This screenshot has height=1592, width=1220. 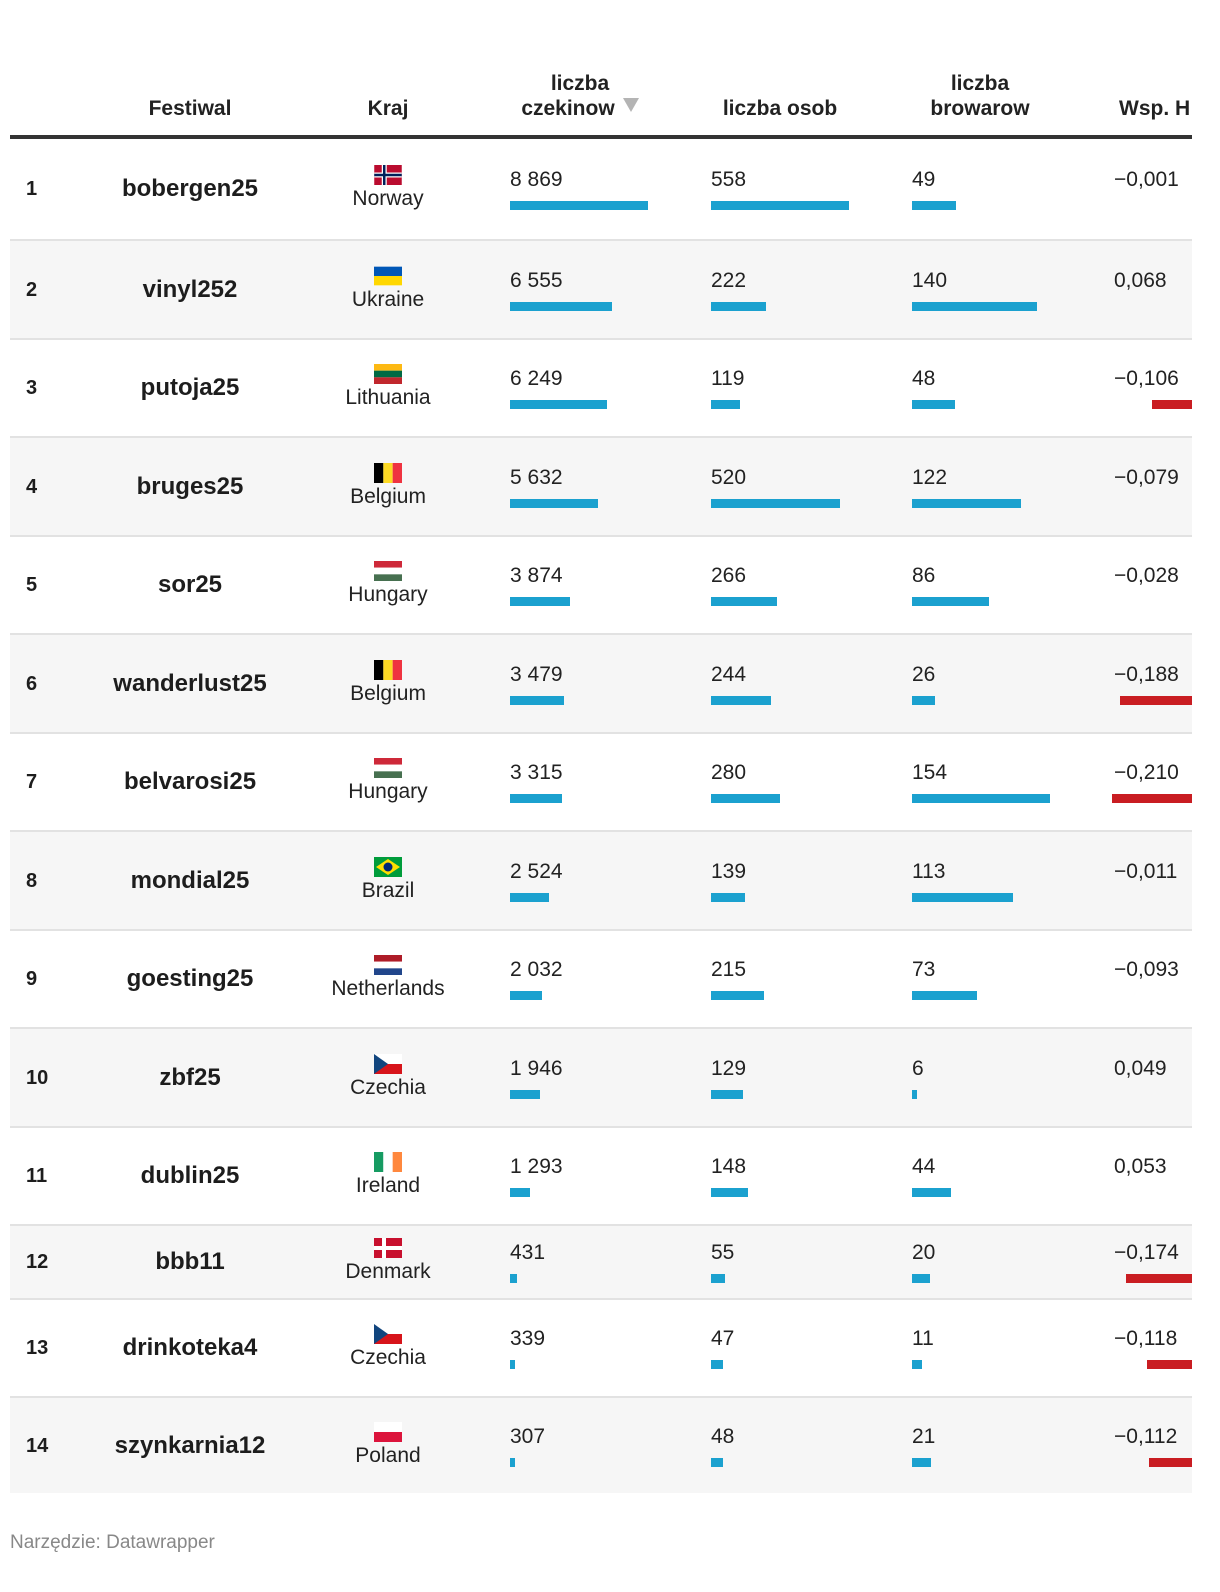 I want to click on osob-value: 139, so click(x=729, y=871).